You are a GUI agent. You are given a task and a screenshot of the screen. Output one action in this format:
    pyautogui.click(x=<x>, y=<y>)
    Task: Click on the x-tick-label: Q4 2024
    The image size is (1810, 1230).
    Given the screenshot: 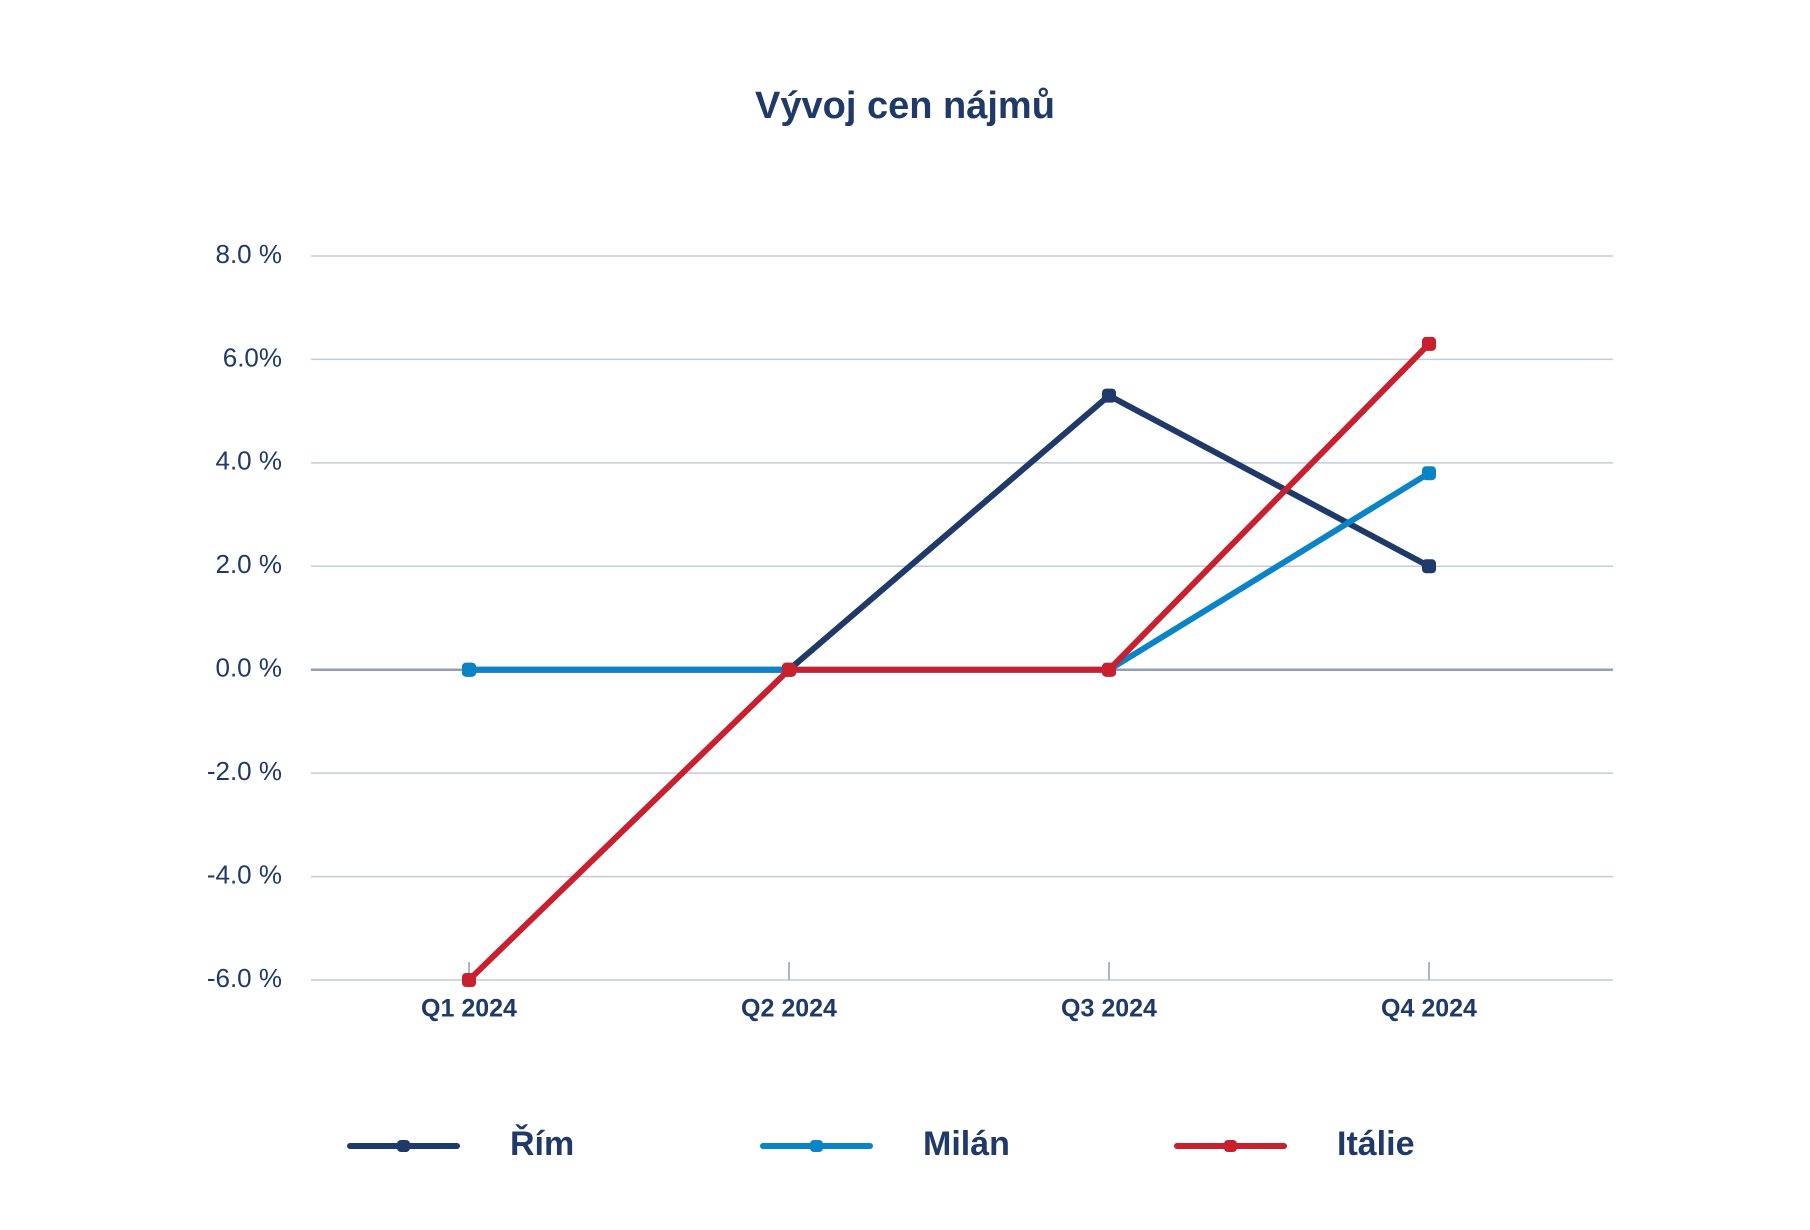 What is the action you would take?
    pyautogui.click(x=1429, y=1009)
    